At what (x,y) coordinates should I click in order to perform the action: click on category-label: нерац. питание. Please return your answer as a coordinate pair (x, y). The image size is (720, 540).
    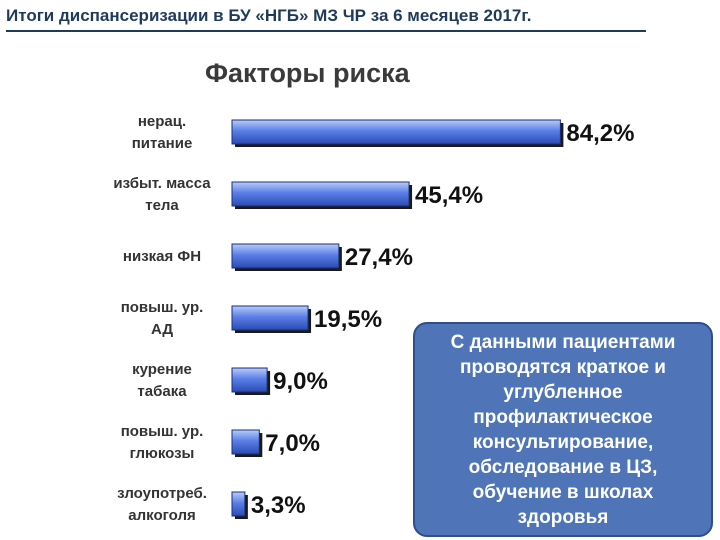
    Looking at the image, I should click on (162, 132).